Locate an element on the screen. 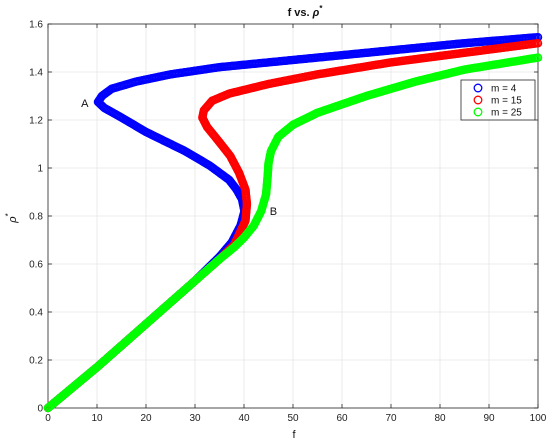 Image resolution: width=550 pixels, height=446 pixels. x-tick-label: 70 is located at coordinates (391, 418).